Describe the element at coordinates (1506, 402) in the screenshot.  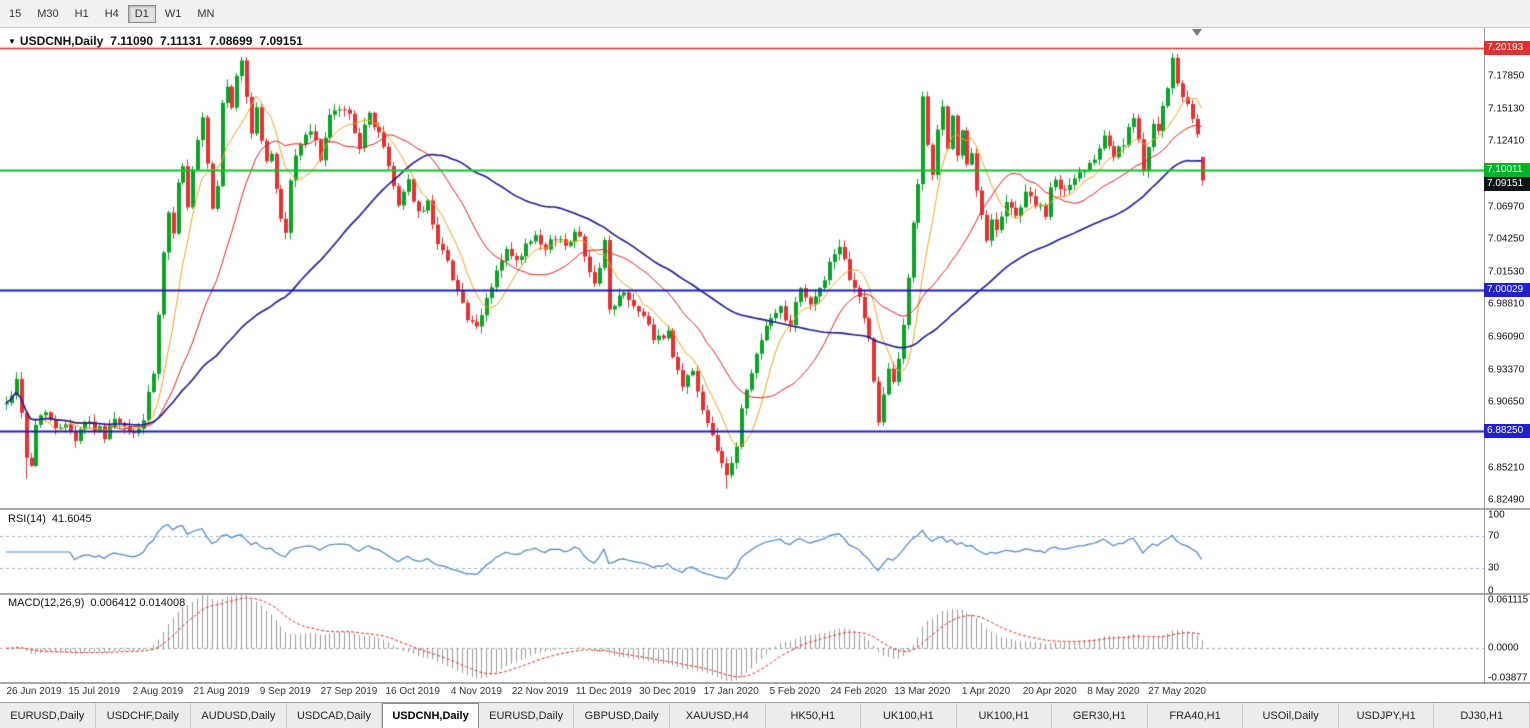
I see `price-tick: 6.90650` at that location.